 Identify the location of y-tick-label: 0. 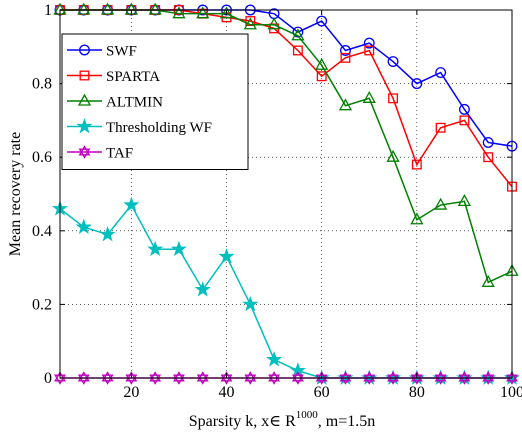
(48, 378).